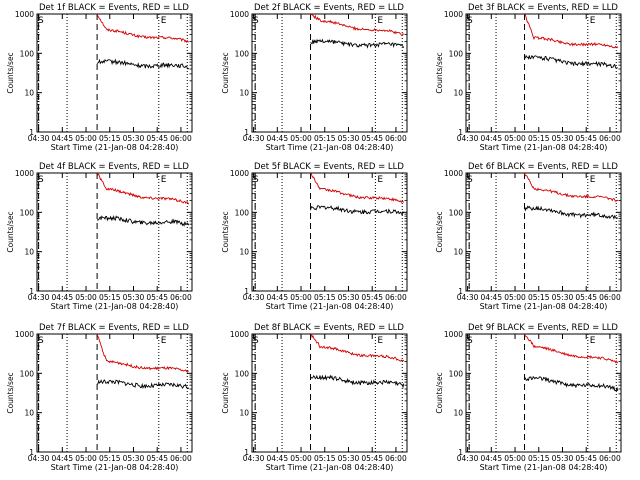 The image size is (640, 480). Describe the element at coordinates (543, 167) in the screenshot. I see `chart-title: Det 6f BLACK = Events, RED = LLD` at that location.